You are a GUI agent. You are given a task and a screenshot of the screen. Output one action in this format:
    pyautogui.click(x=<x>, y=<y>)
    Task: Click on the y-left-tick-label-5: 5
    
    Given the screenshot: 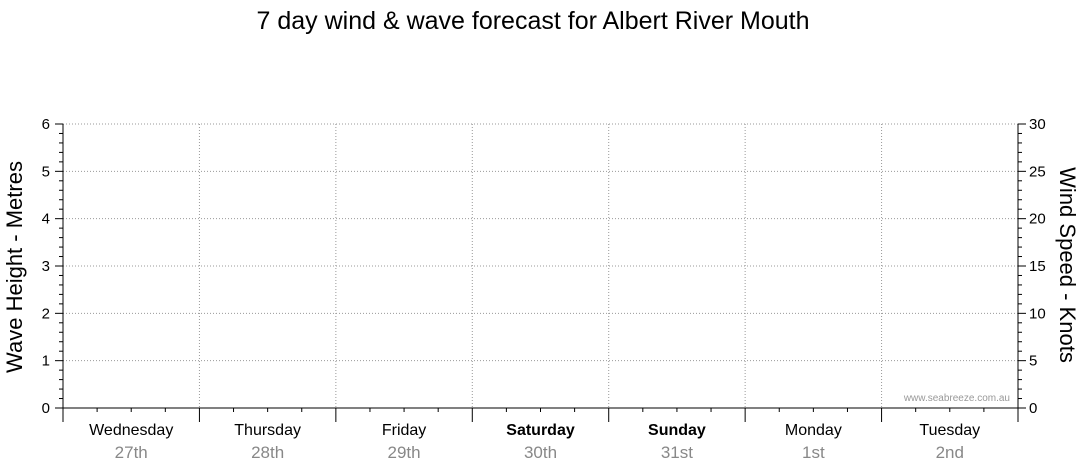 What is the action you would take?
    pyautogui.click(x=46, y=171)
    